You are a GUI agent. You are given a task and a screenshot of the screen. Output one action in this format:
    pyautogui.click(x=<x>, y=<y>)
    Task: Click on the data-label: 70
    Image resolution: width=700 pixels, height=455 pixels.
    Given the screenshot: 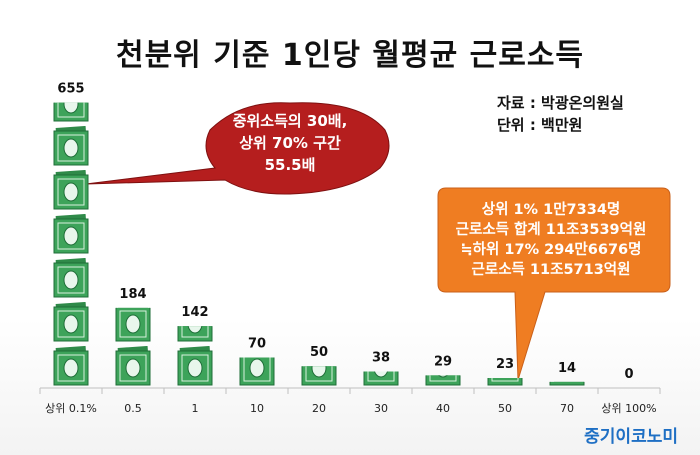 What is the action you would take?
    pyautogui.click(x=257, y=344)
    